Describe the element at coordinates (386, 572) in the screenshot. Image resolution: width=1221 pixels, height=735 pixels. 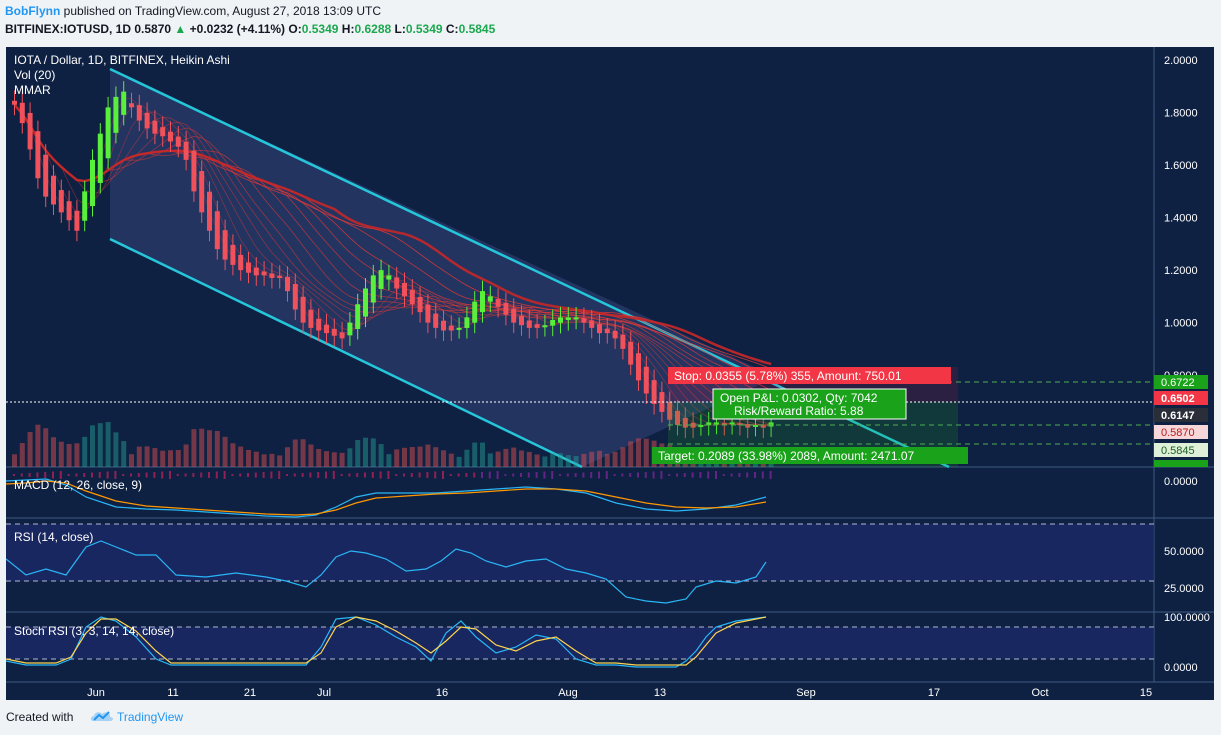
I see `rsi-line` at that location.